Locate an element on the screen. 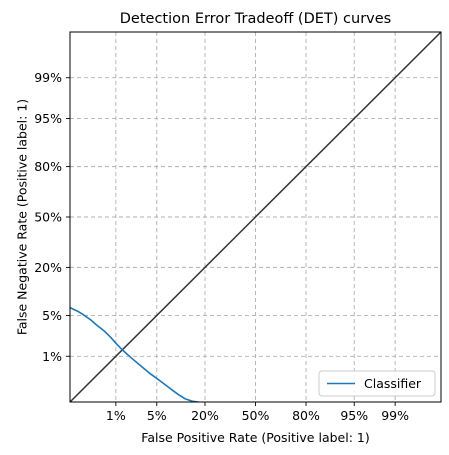 The height and width of the screenshot is (455, 449). x-tick-label: 20% is located at coordinates (205, 415).